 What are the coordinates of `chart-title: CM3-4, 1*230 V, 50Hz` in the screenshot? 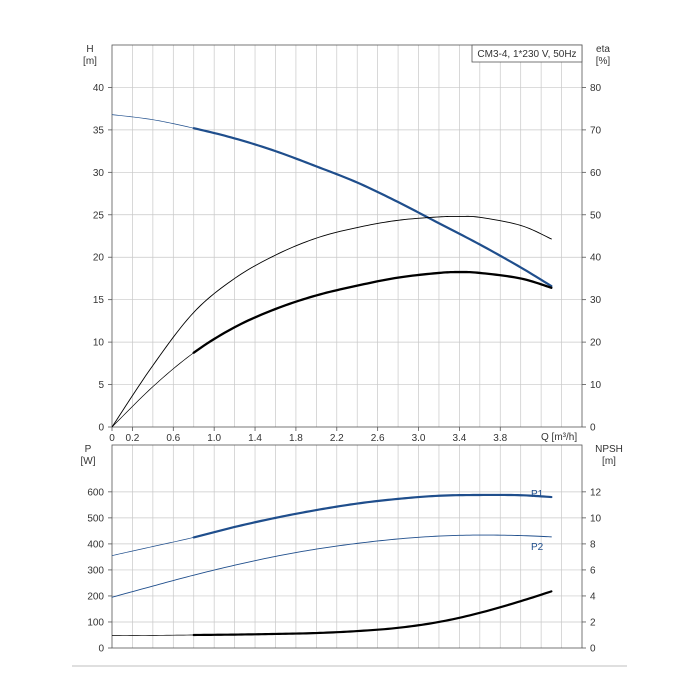 It's located at (526, 54).